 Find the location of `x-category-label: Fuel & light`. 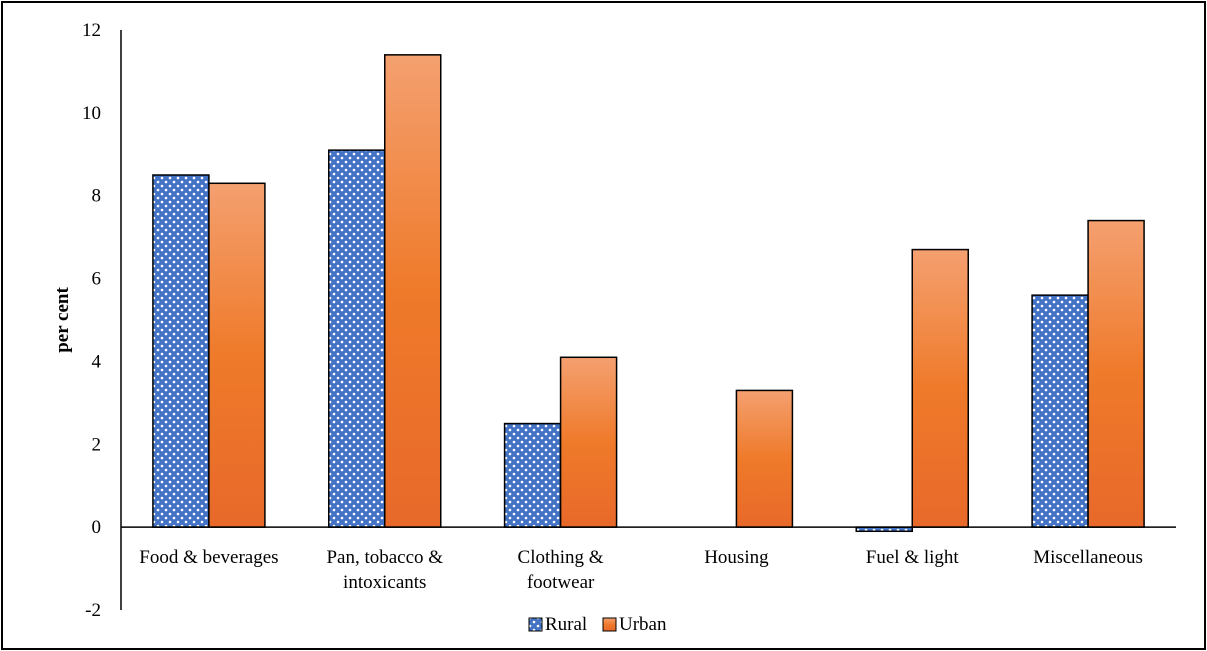

x-category-label: Fuel & light is located at coordinates (913, 557).